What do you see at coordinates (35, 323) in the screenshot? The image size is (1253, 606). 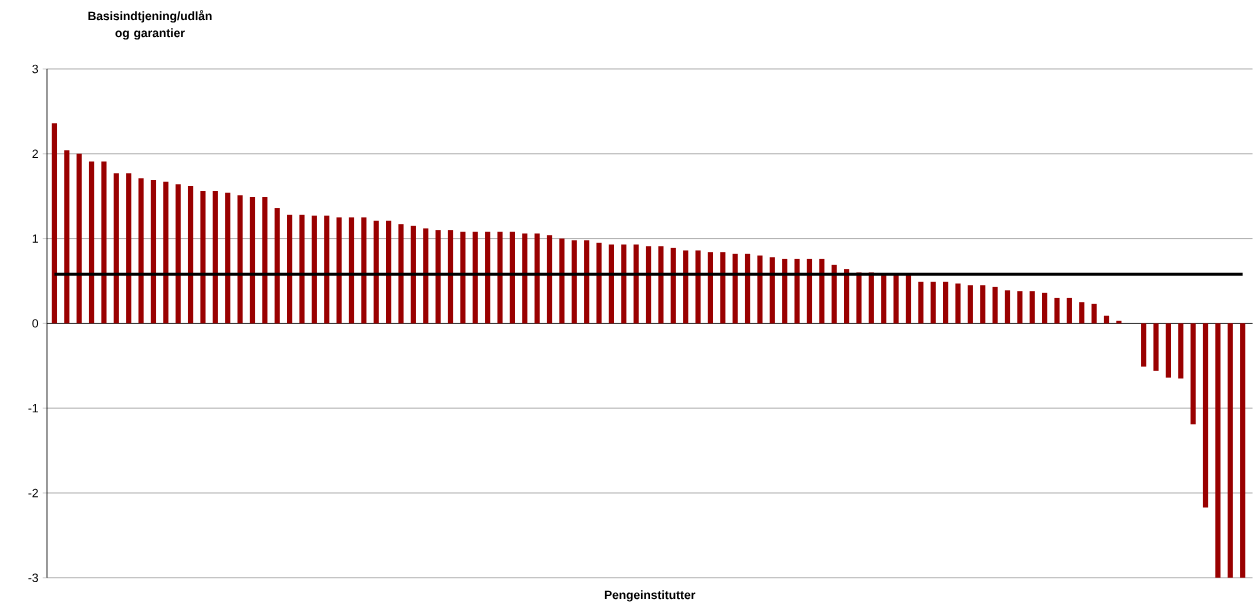 I see `y-tick-label: 0` at bounding box center [35, 323].